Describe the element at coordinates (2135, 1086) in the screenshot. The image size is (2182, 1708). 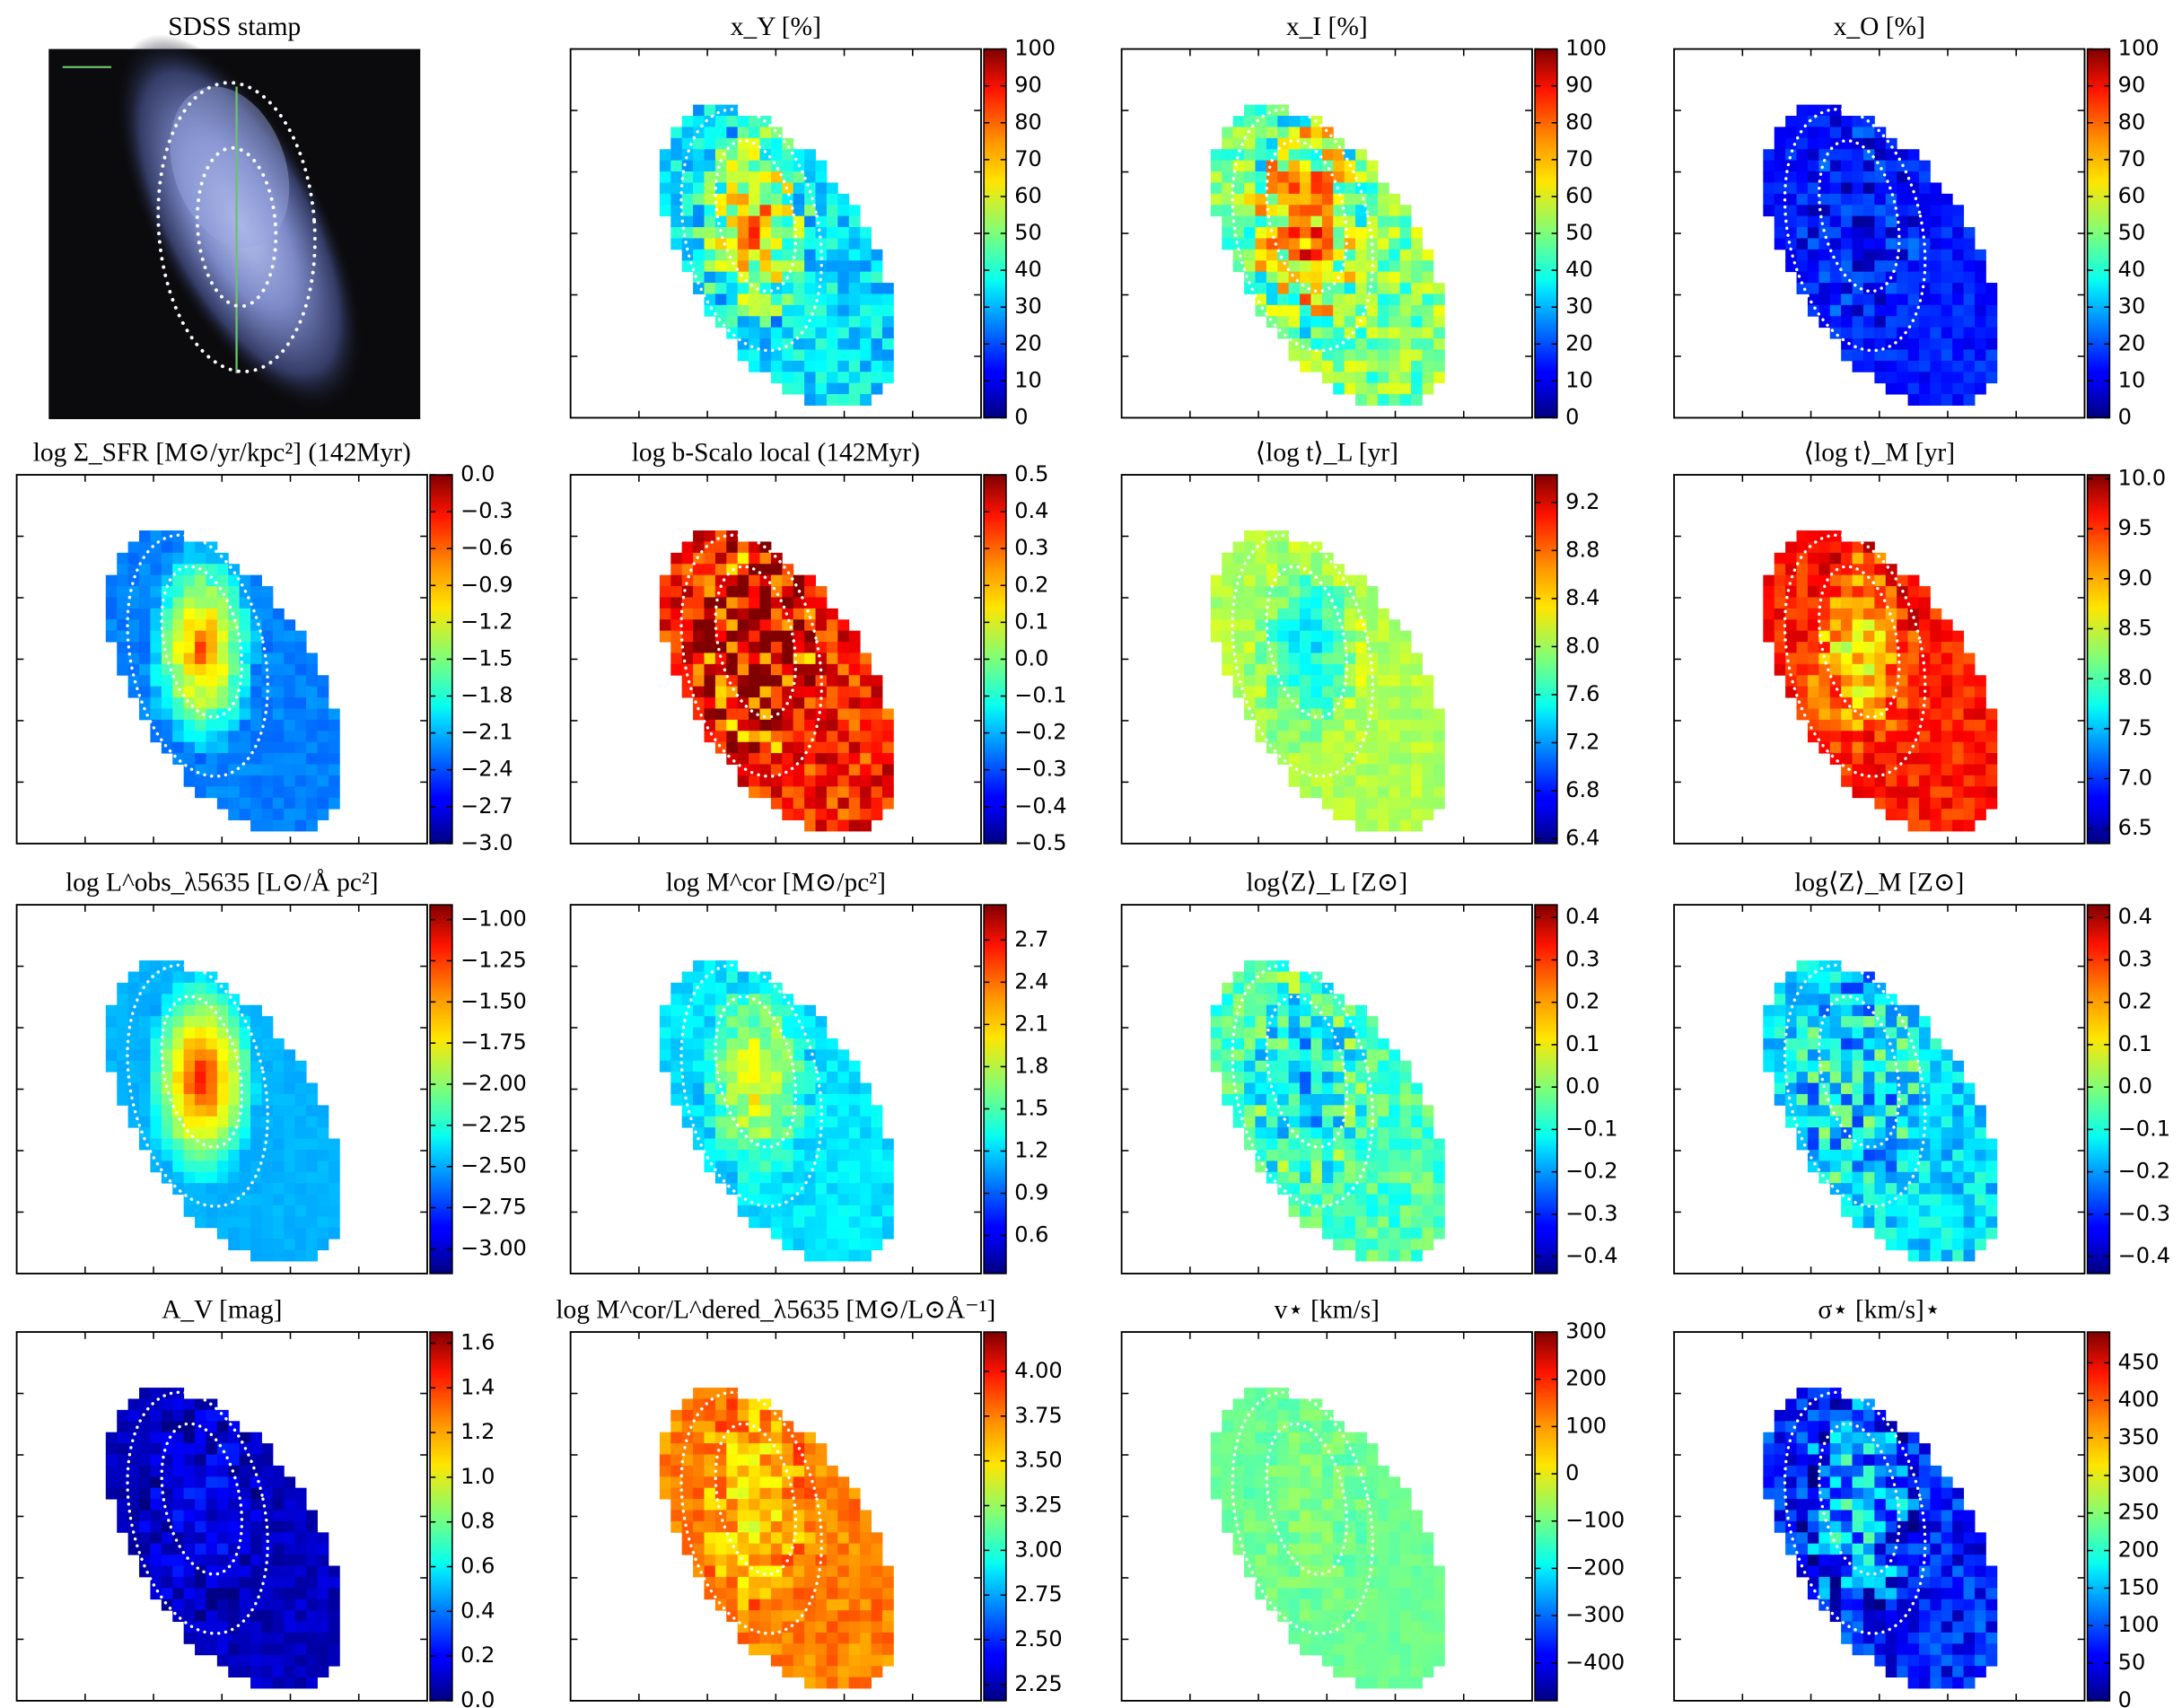
I see `colorbar-tick-label: 0.0` at that location.